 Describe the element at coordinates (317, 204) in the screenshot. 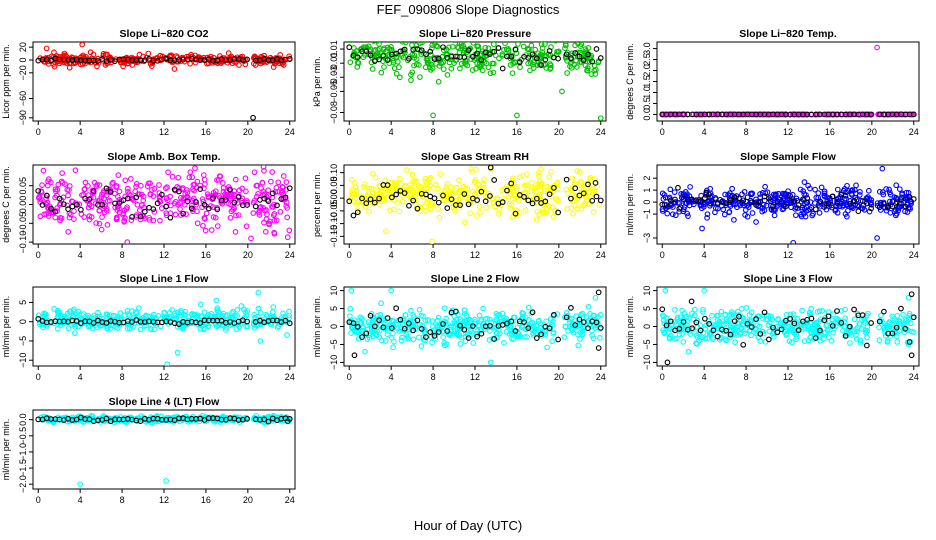

I see `y-axis-label: percent per min.` at that location.